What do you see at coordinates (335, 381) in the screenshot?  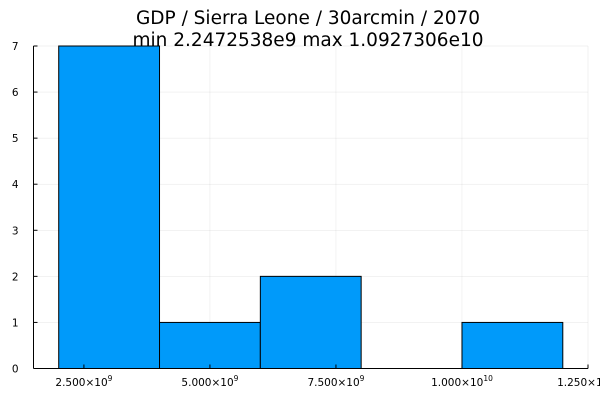 I see `x-tick-label: 7.500×10⁹` at bounding box center [335, 381].